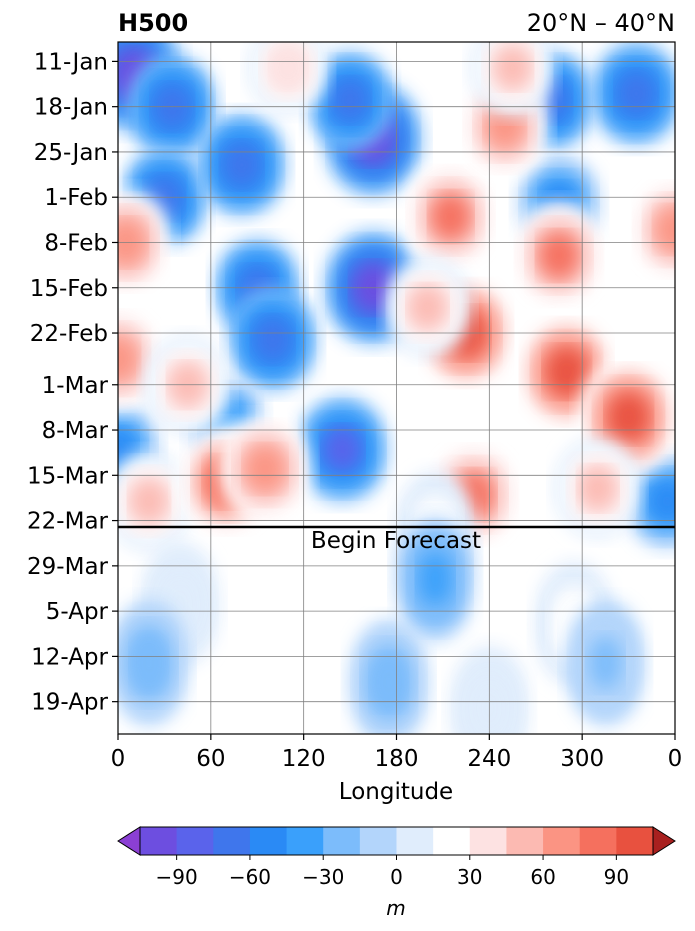 This screenshot has height=931, width=695. What do you see at coordinates (582, 759) in the screenshot?
I see `x-tick-label-5: 300` at bounding box center [582, 759].